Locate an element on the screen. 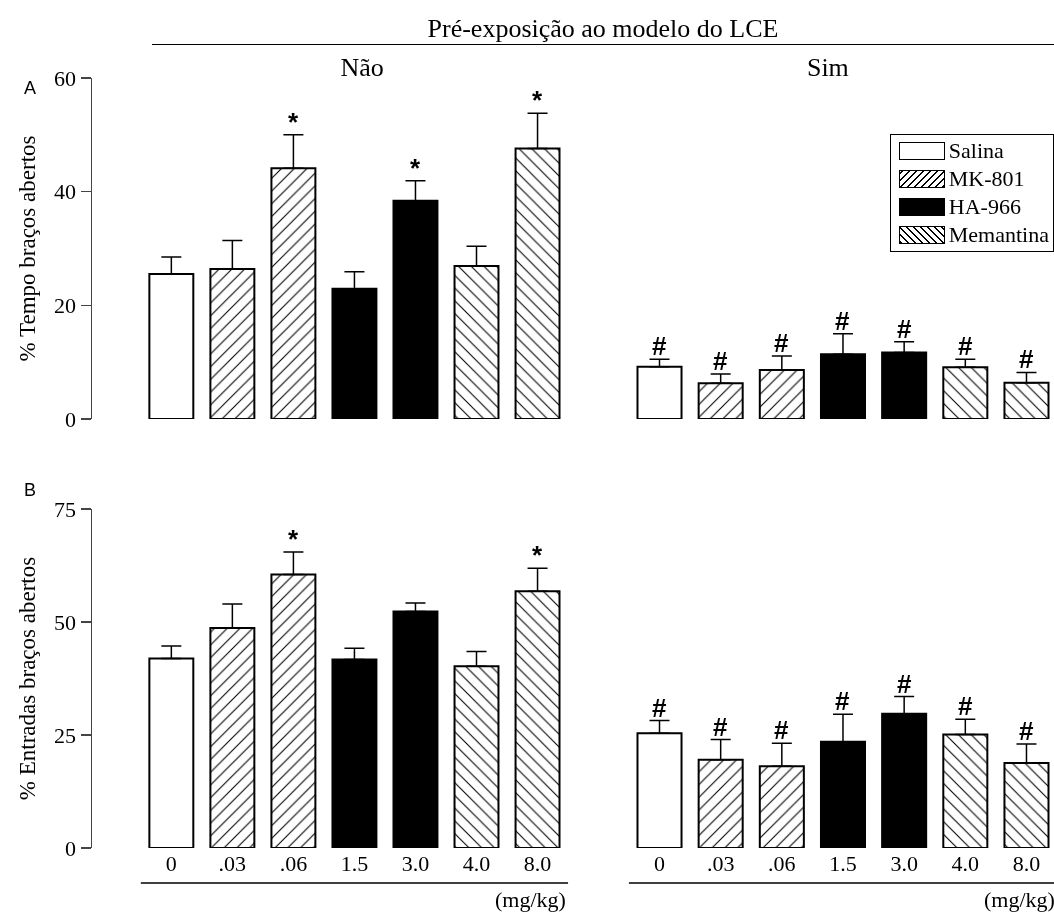  legend-label: MK-801 is located at coordinates (986, 178).